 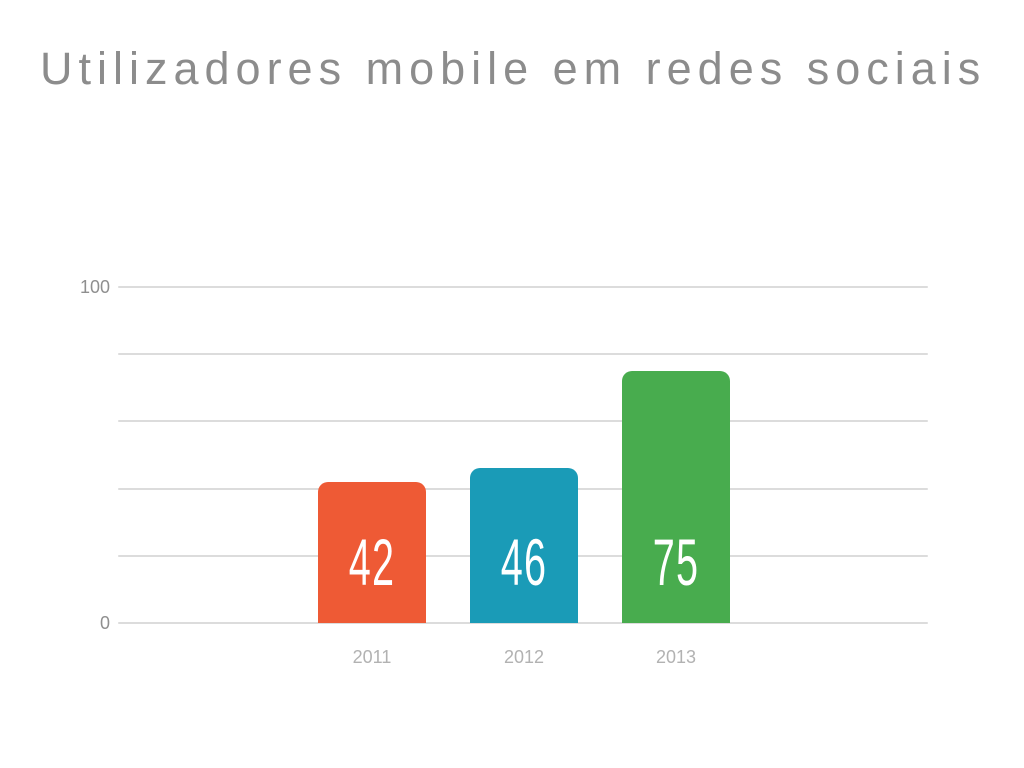 I want to click on y-axis-tick-100: 100, so click(x=94, y=287).